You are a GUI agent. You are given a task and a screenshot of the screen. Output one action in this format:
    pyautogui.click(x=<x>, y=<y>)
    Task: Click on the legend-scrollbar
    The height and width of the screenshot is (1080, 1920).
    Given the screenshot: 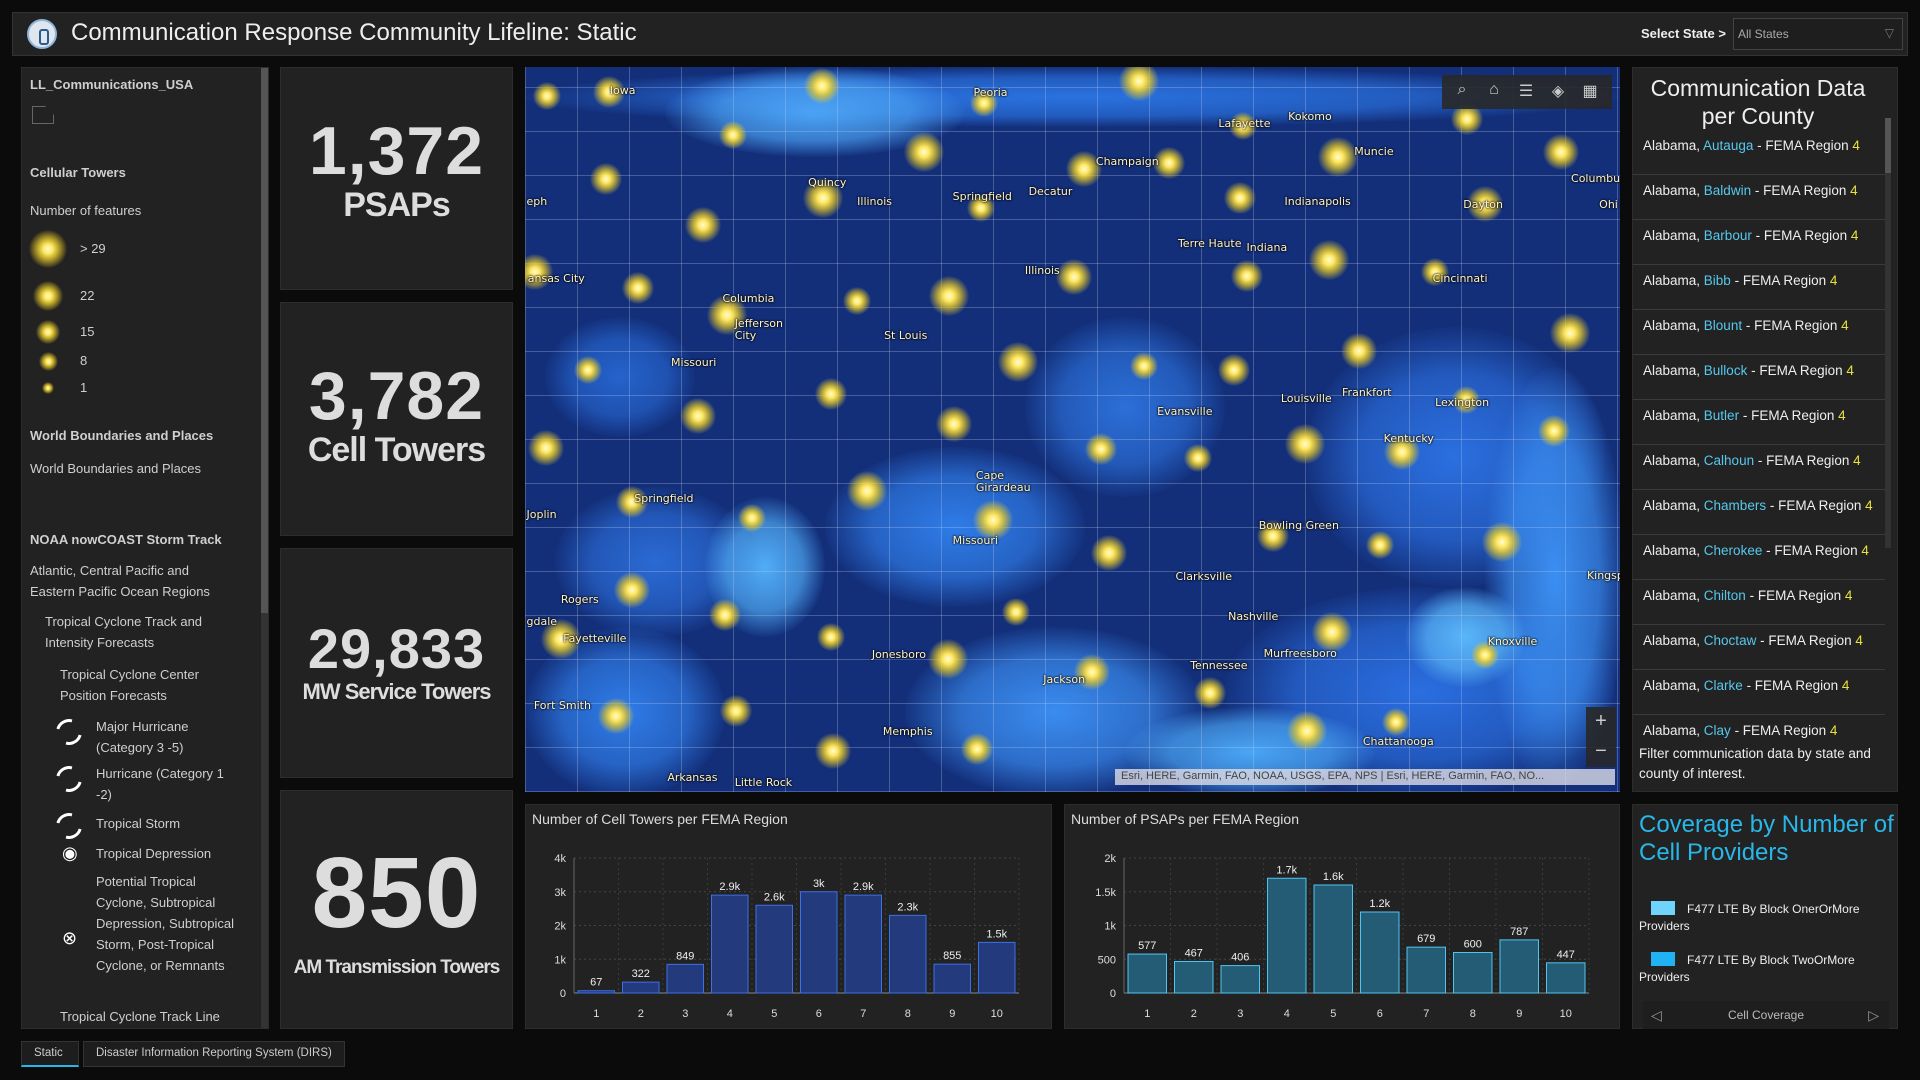 What is the action you would take?
    pyautogui.click(x=264, y=548)
    